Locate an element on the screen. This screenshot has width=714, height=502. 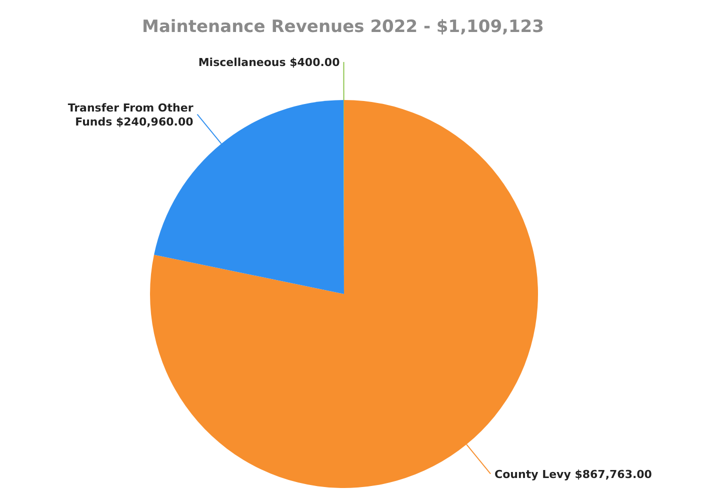
slice-label: County Levy $867,763.00 is located at coordinates (573, 474).